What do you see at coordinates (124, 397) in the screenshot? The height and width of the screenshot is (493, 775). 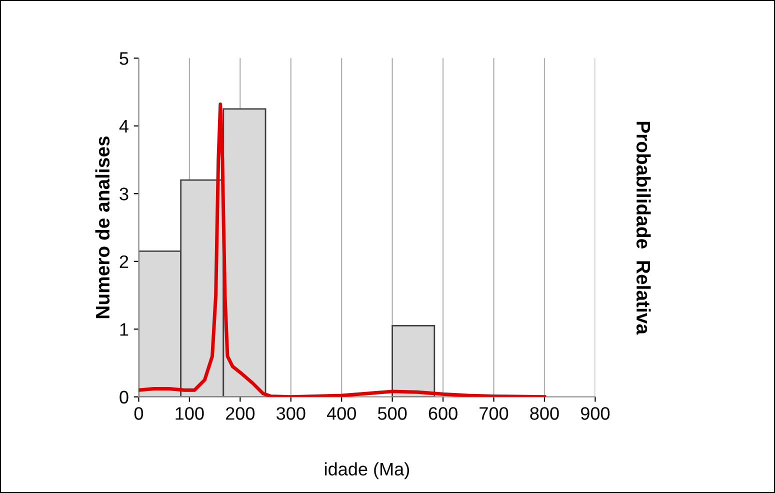 I see `y-tick-label: 0` at bounding box center [124, 397].